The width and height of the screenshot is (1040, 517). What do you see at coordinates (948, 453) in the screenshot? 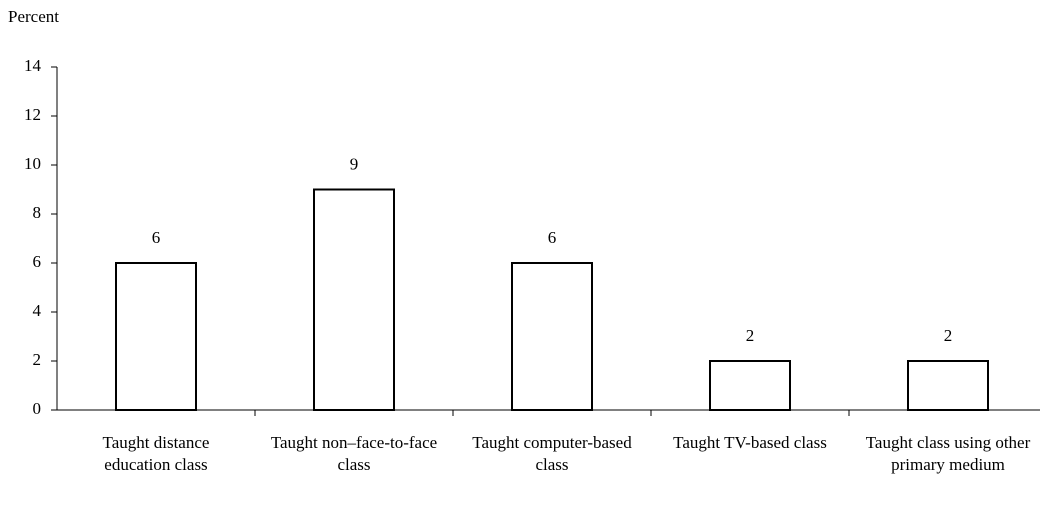
I see `x-tick-label: Taught class using other primary medium` at bounding box center [948, 453].